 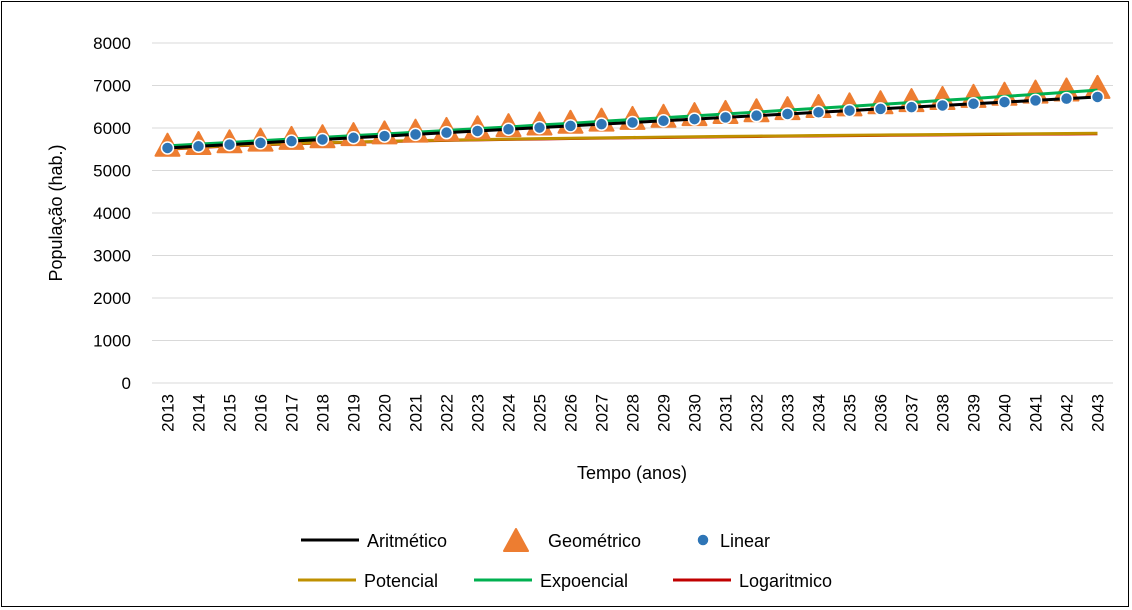 I want to click on x-tick-label: 2036, so click(x=881, y=413).